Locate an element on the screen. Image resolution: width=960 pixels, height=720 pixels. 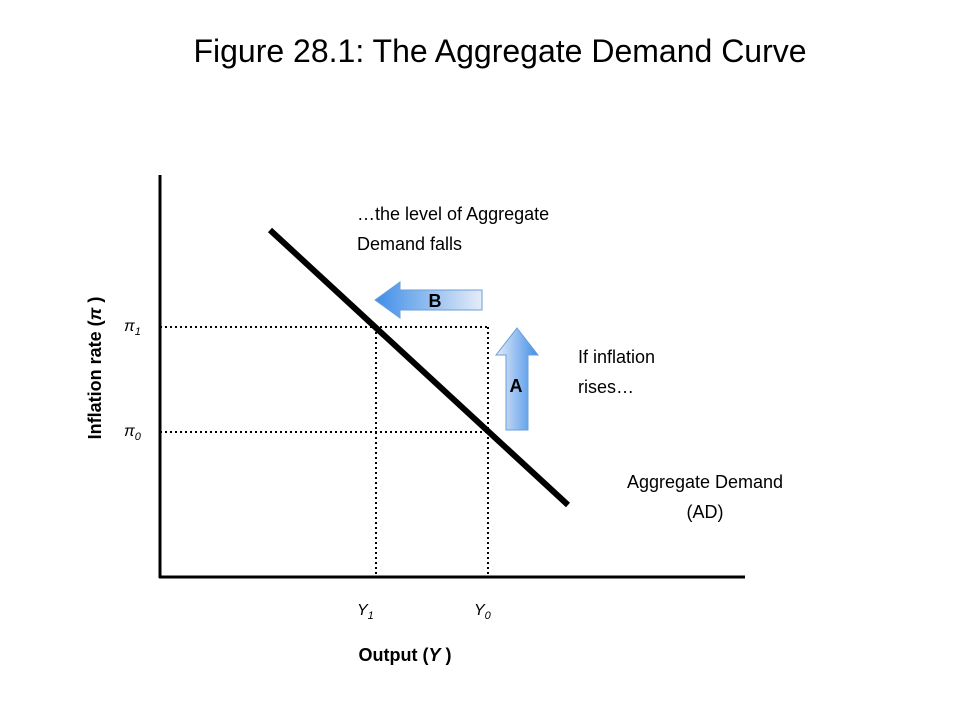
x-axis-label: Output (Y ) is located at coordinates (405, 655).